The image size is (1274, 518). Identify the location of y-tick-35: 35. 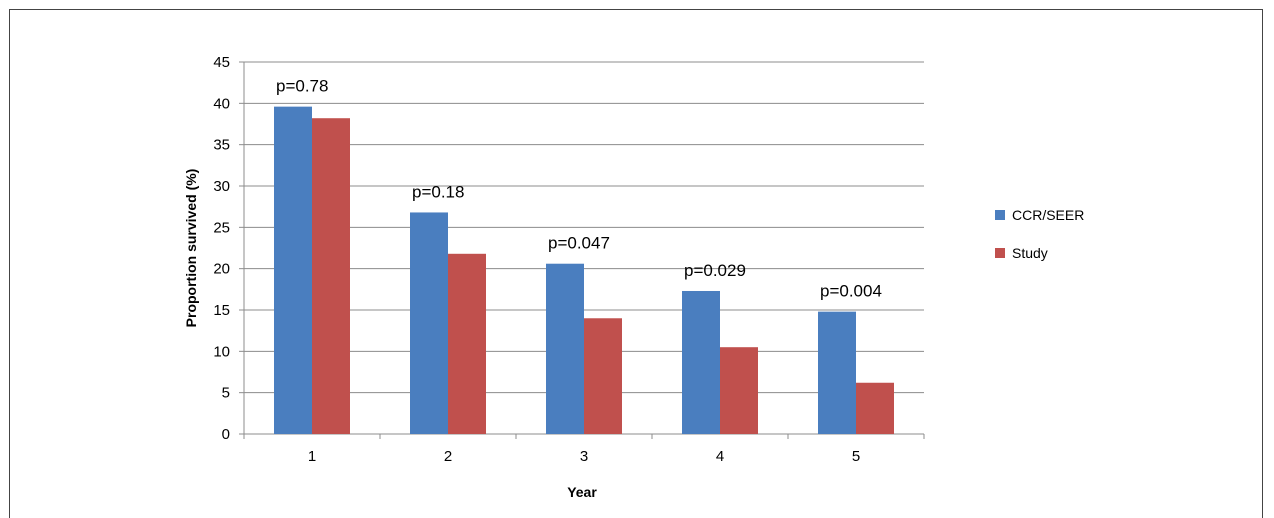
(221, 145).